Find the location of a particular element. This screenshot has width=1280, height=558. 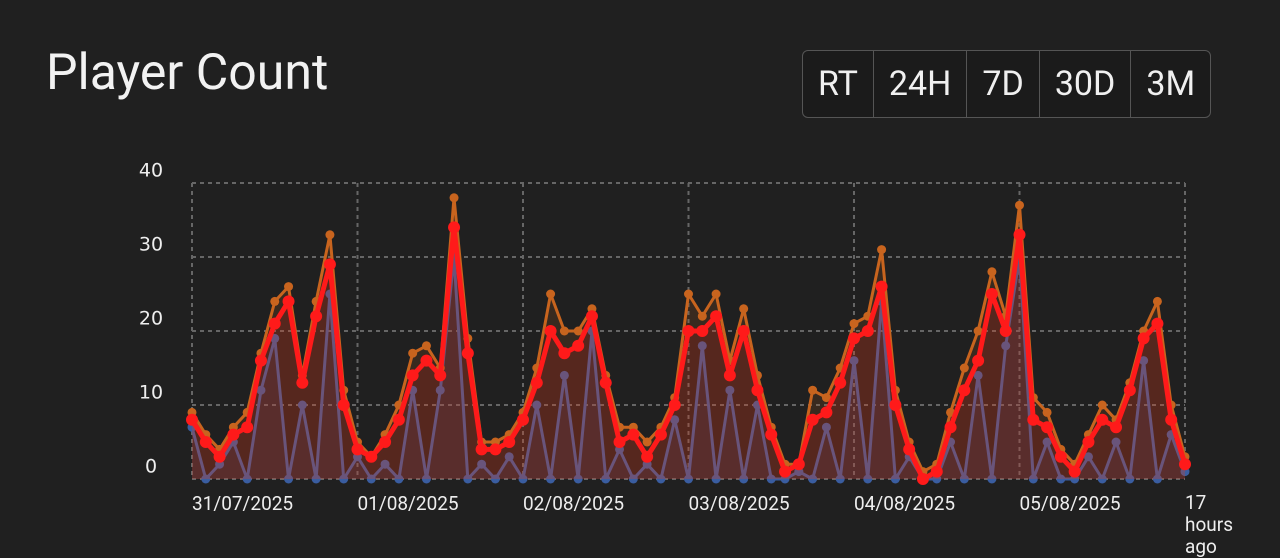

range-button: 24H is located at coordinates (921, 84).